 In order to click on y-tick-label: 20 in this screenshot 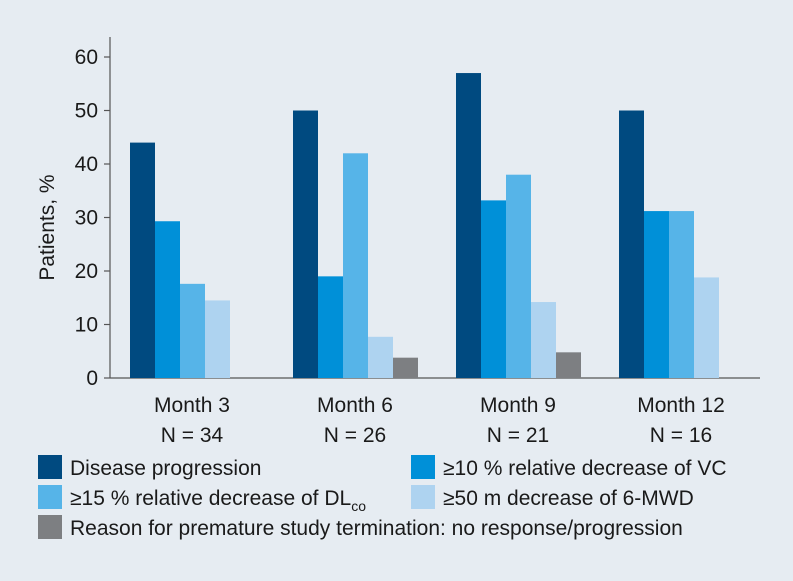, I will do `click(86, 271)`.